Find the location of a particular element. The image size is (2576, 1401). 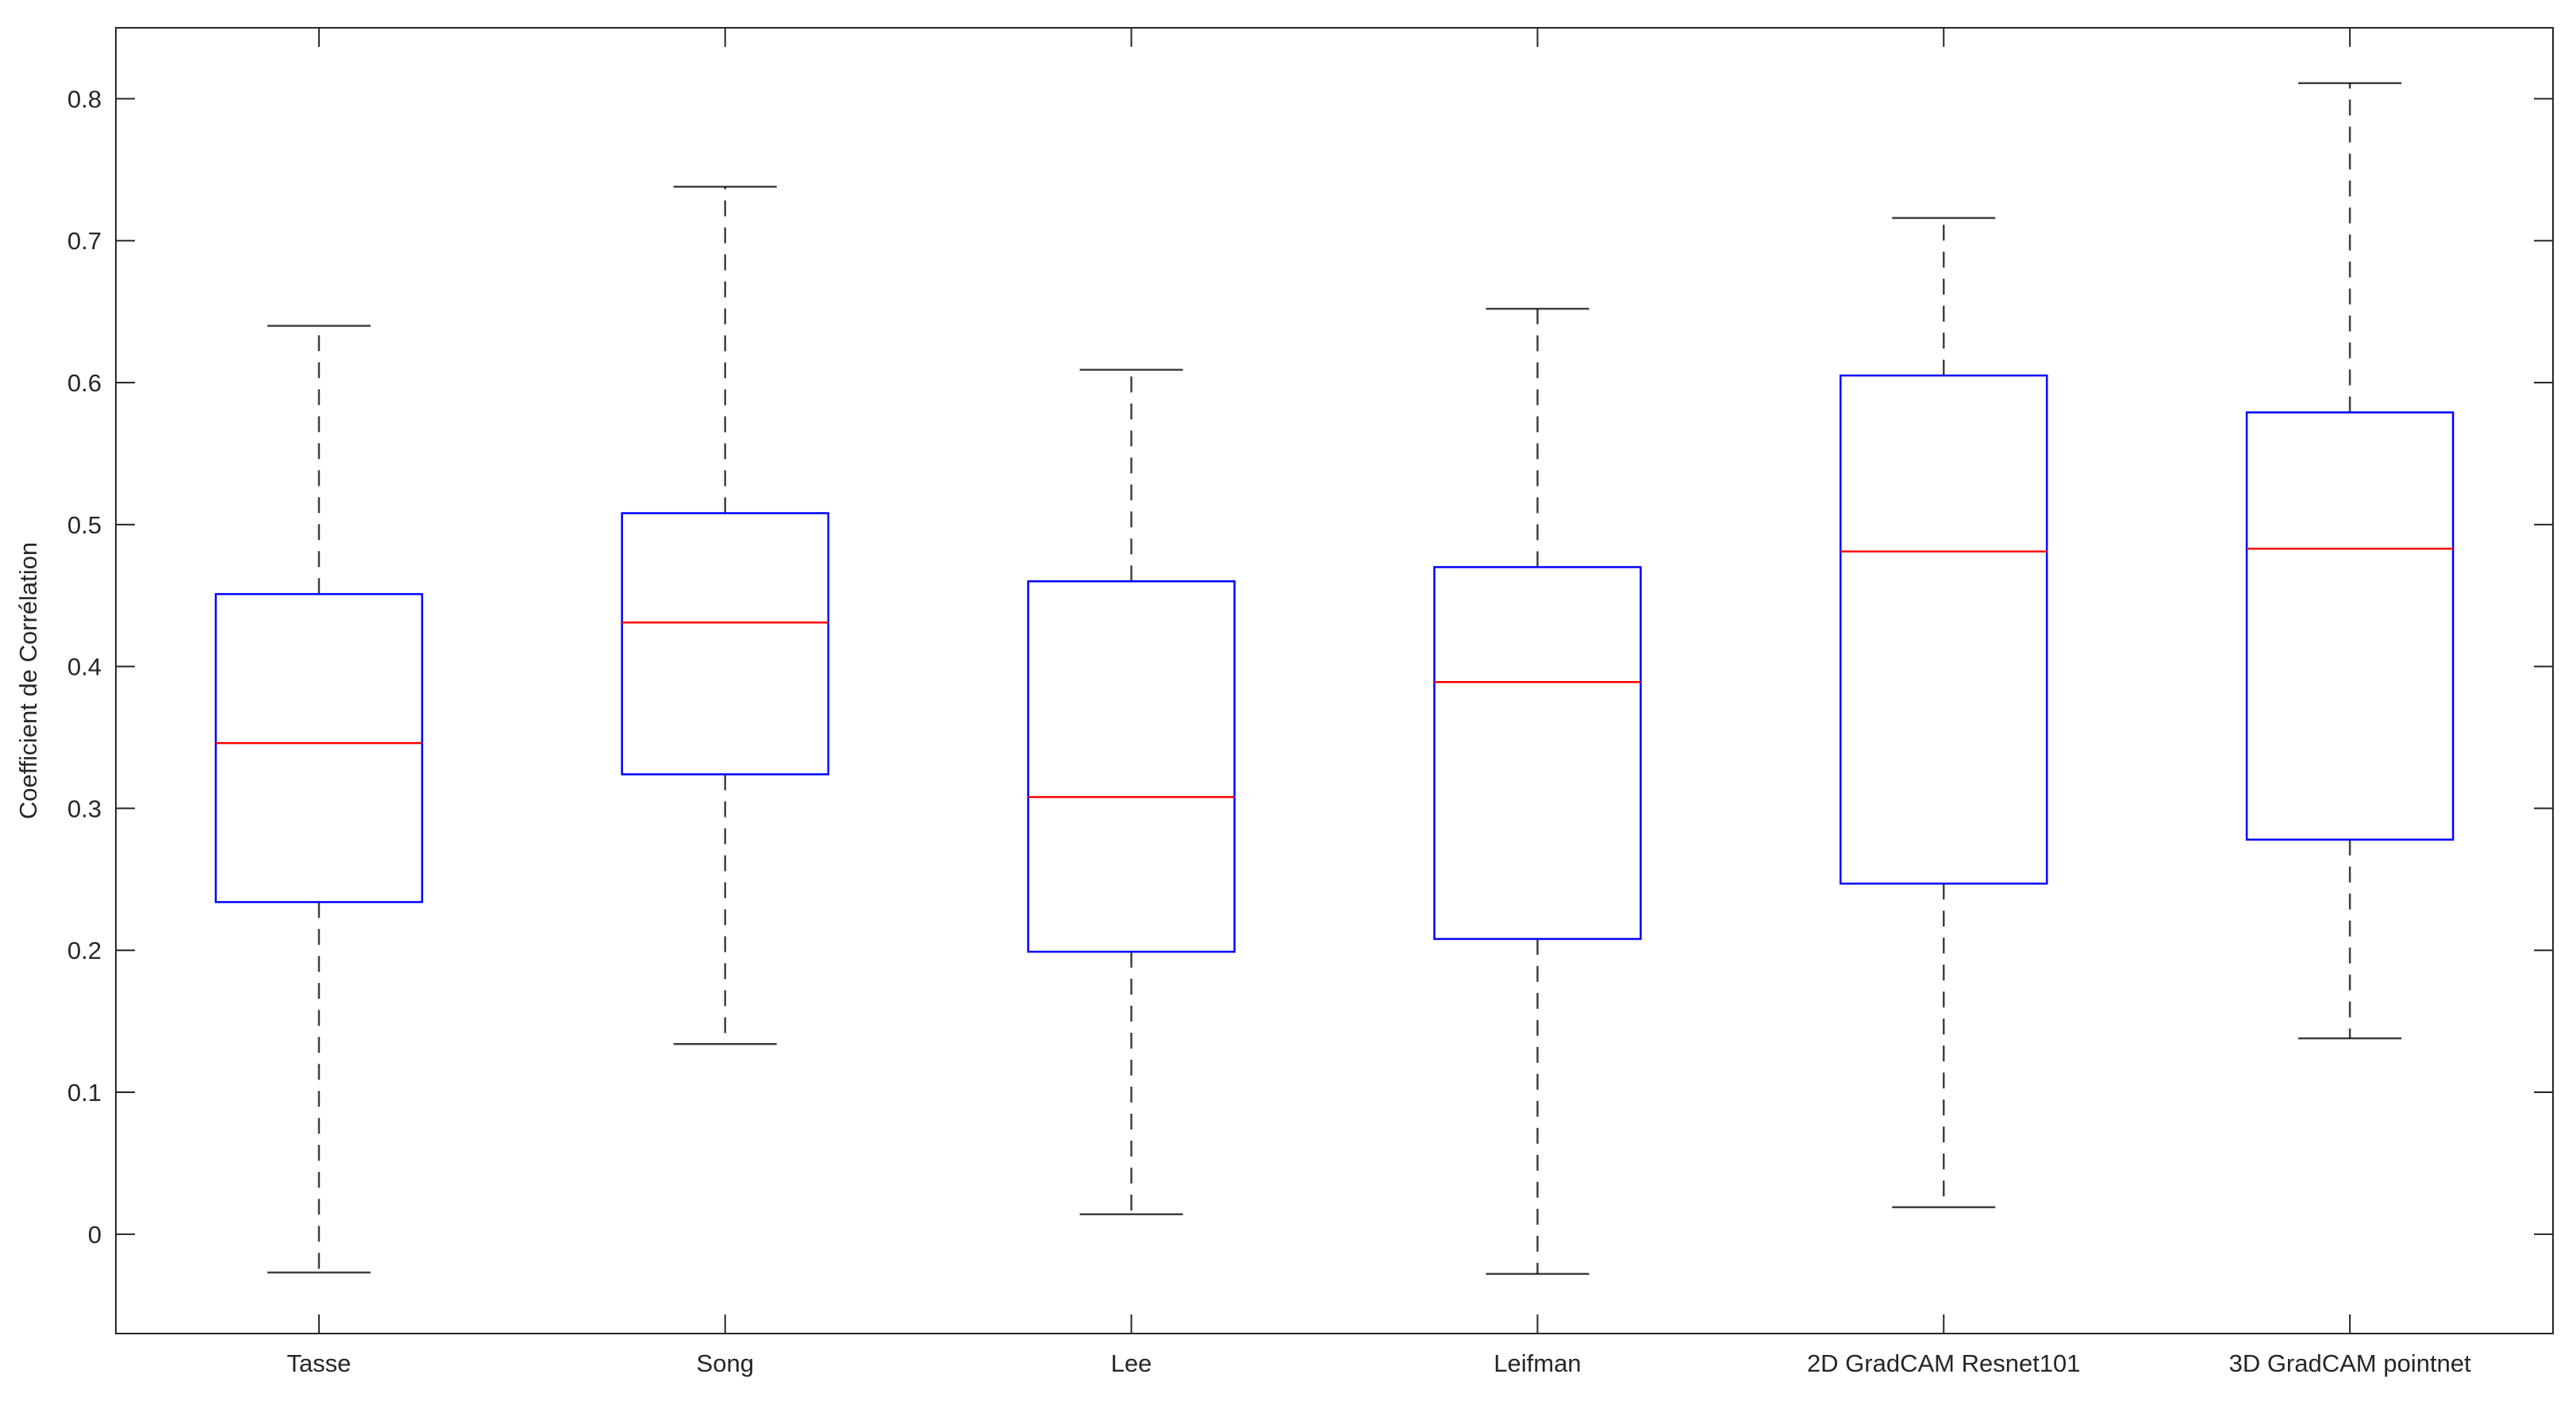

y-tick-label: 0.5 is located at coordinates (84, 525).